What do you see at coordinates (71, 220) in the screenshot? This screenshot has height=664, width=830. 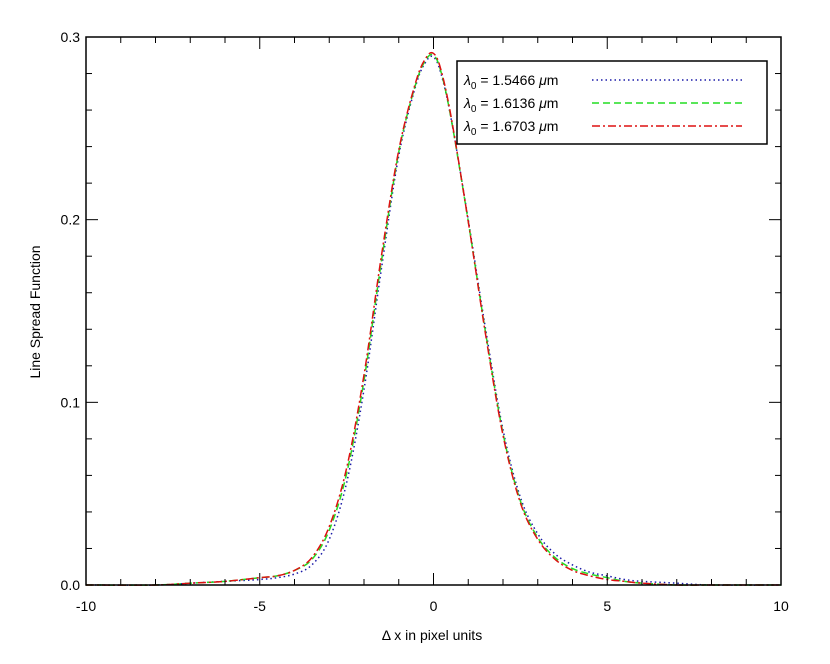 I see `y-tick-label: 0.2` at bounding box center [71, 220].